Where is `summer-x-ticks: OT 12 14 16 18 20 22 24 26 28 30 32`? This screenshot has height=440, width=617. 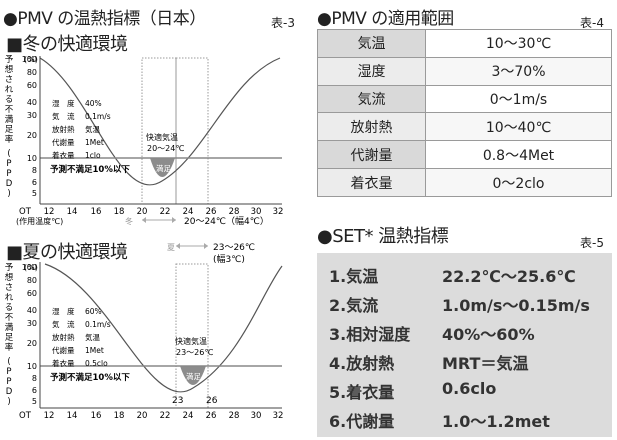 summer-x-ticks: OT 12 14 16 18 20 22 24 26 28 30 32 is located at coordinates (151, 416).